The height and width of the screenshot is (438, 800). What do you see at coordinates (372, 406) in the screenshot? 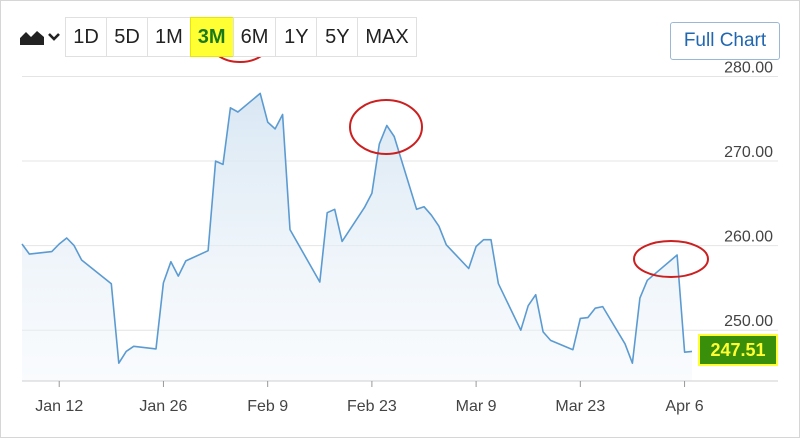
I see `x-tick-label: Feb 23` at bounding box center [372, 406].